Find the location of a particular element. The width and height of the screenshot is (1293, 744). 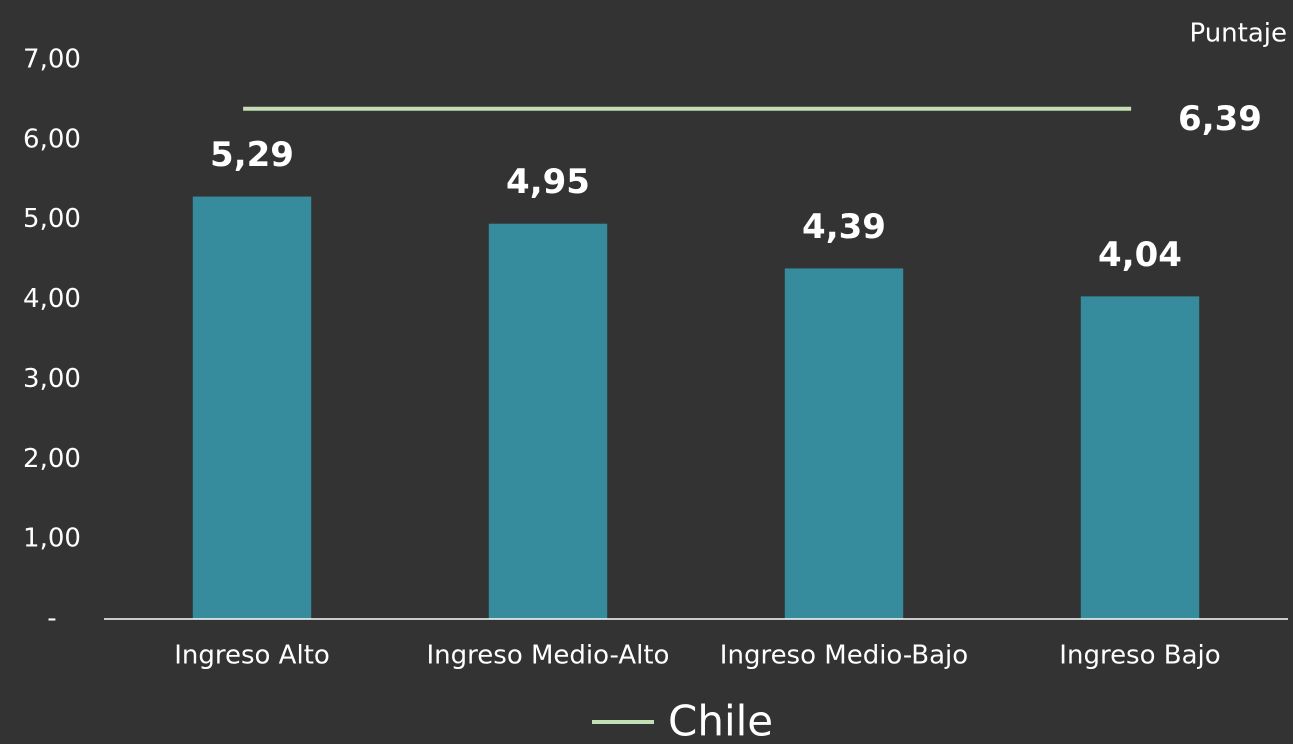

legend-label: Chile is located at coordinates (720, 720).